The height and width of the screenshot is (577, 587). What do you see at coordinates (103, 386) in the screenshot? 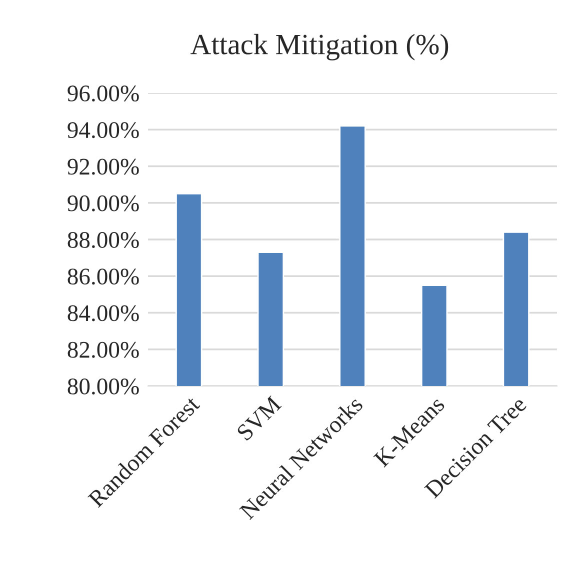
I see `y-tick-label: 80.00%` at bounding box center [103, 386].